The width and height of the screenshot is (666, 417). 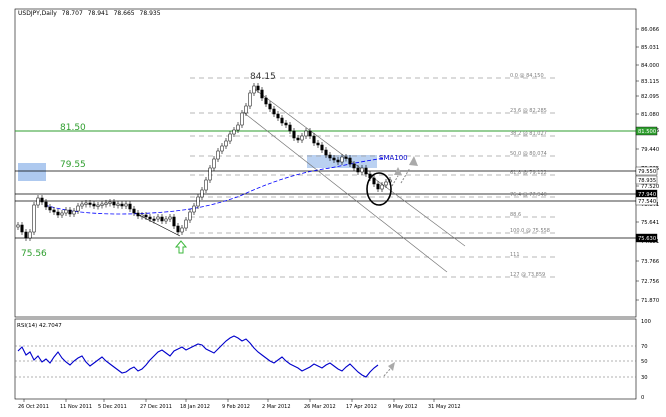 I want to click on chart-header: USDJPY,Daily 78.707 78.941 78.665 78.935, so click(x=91, y=13).